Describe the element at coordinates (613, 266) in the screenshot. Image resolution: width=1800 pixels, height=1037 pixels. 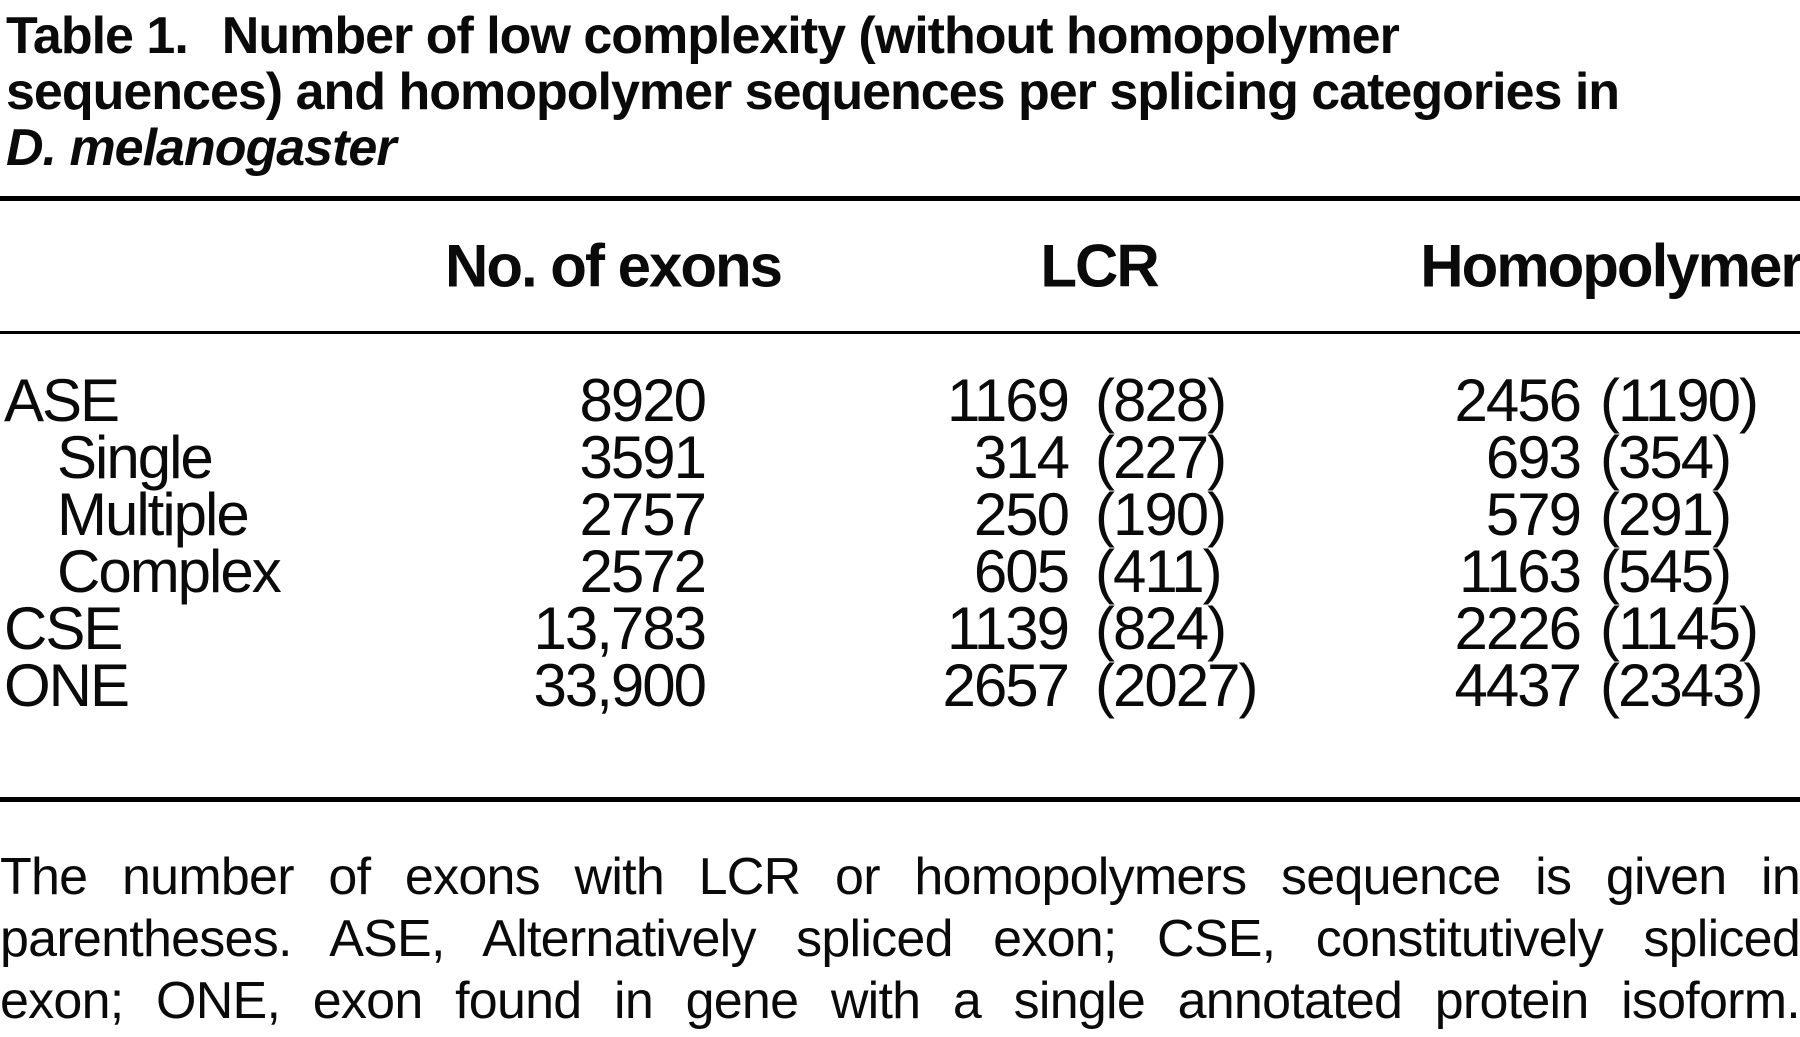
I see `col-header-no-of-exons: No. of exons` at that location.